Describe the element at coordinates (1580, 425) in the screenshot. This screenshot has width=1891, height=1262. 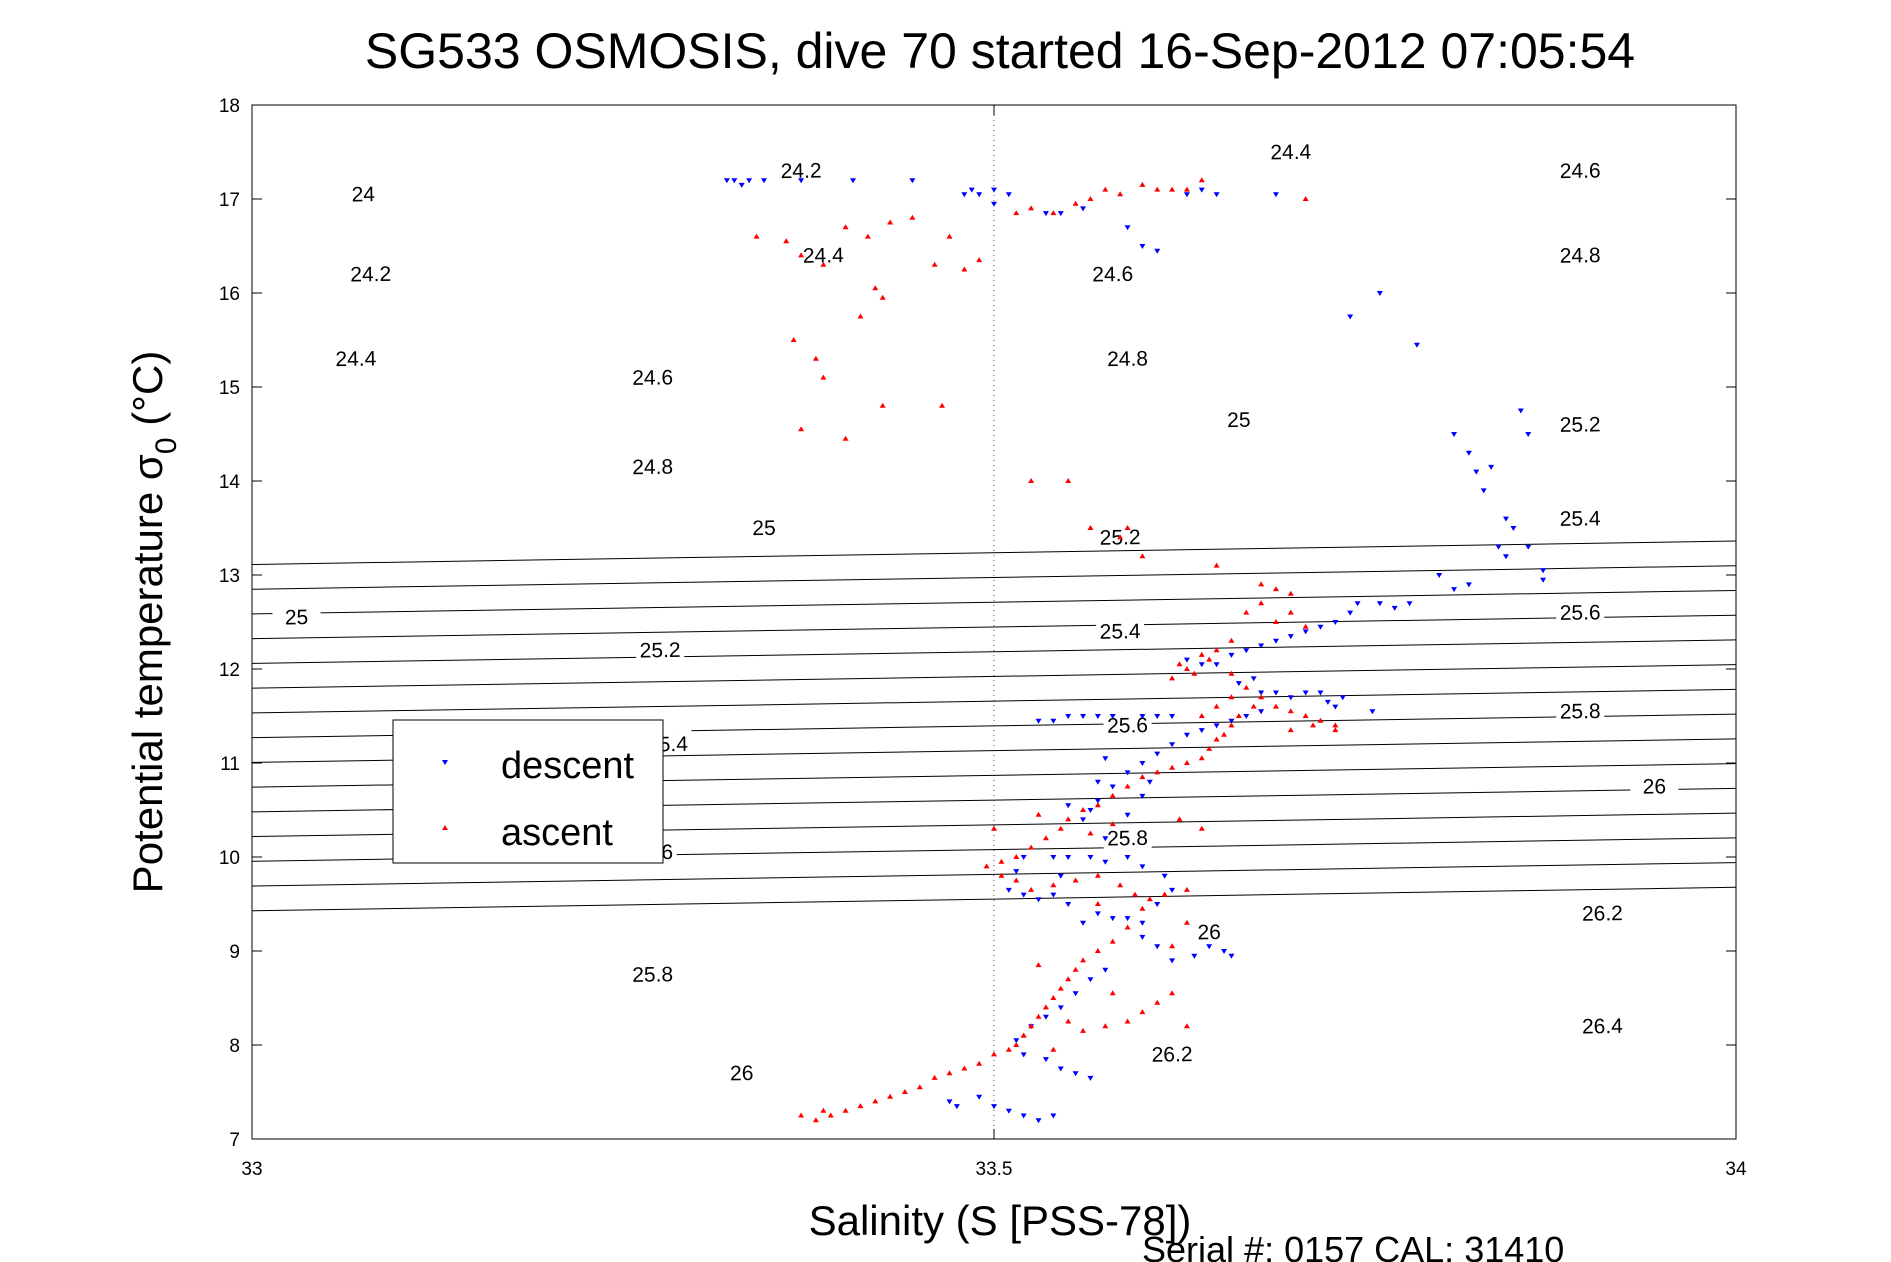
I see `contour-label: 25.2` at that location.